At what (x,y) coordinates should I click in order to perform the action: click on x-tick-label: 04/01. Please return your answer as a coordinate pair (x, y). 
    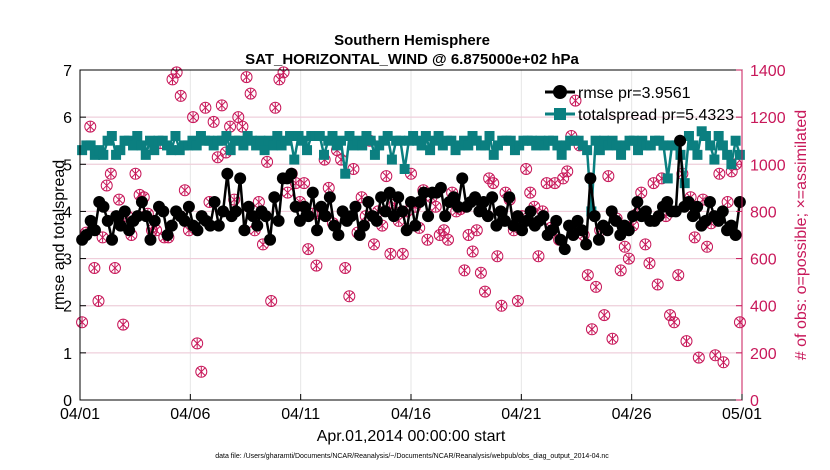
    Looking at the image, I should click on (80, 414).